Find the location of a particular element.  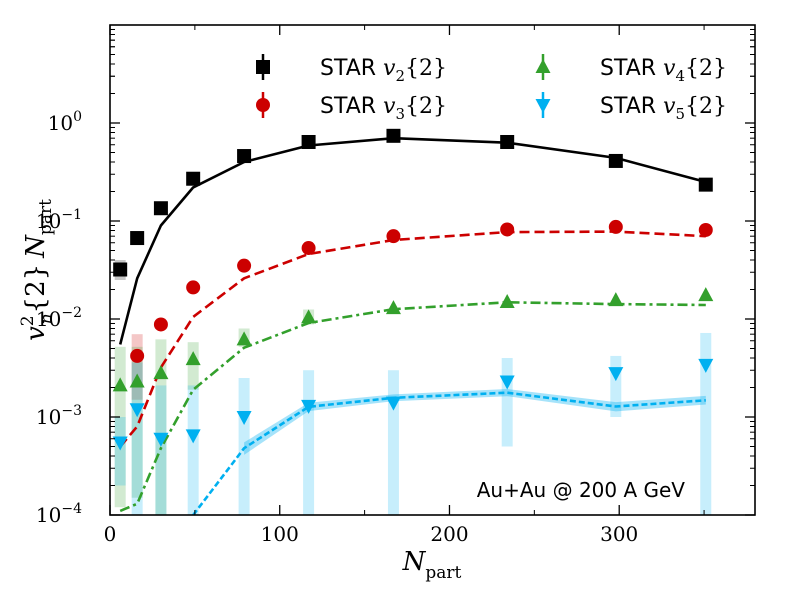

ylabel-v: v is located at coordinates (36, 333).